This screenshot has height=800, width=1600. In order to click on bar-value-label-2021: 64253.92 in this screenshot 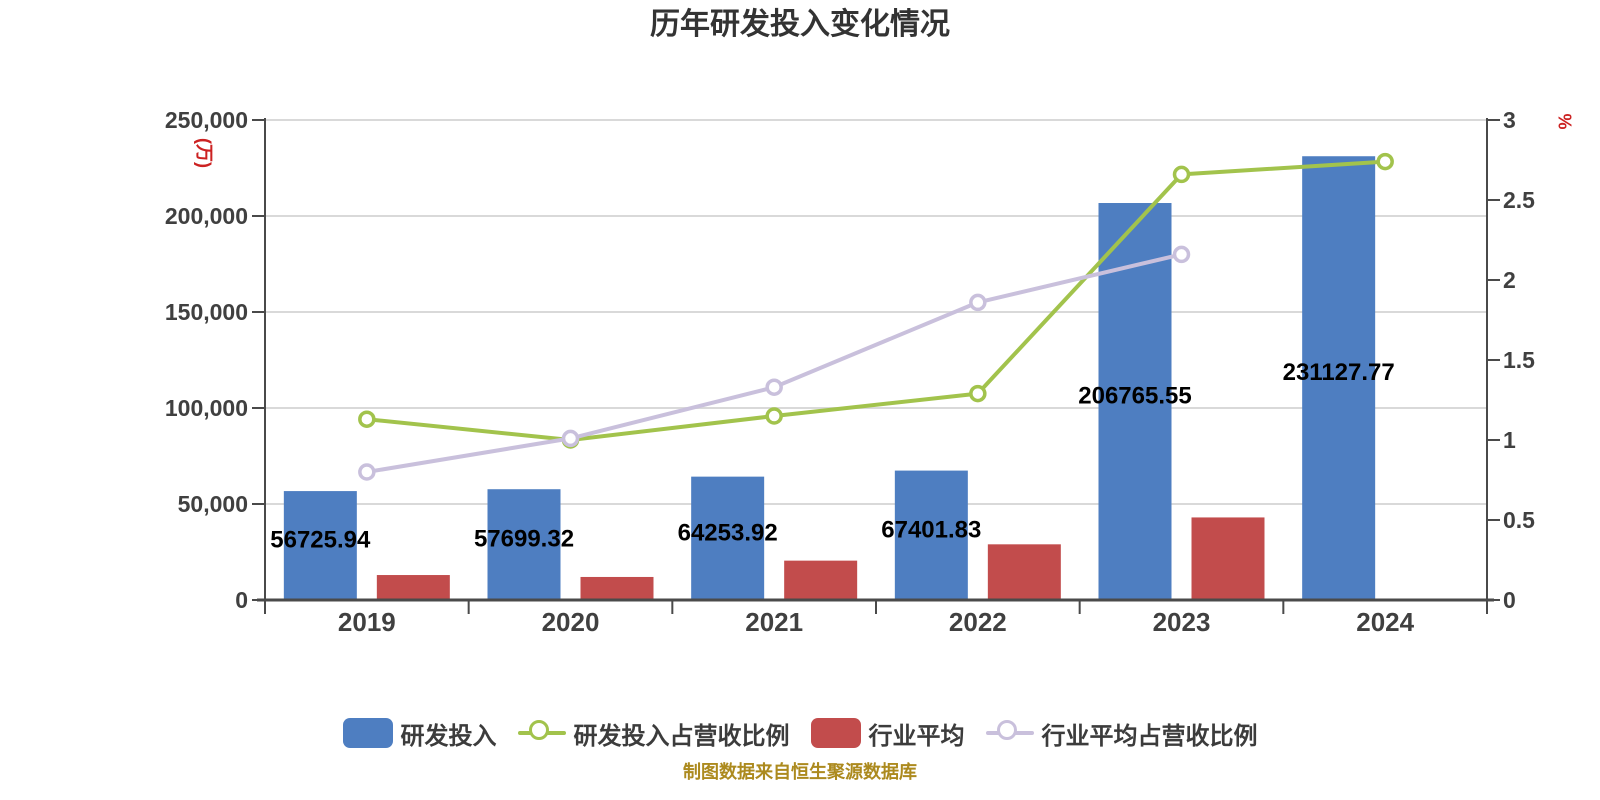, I will do `click(728, 532)`.